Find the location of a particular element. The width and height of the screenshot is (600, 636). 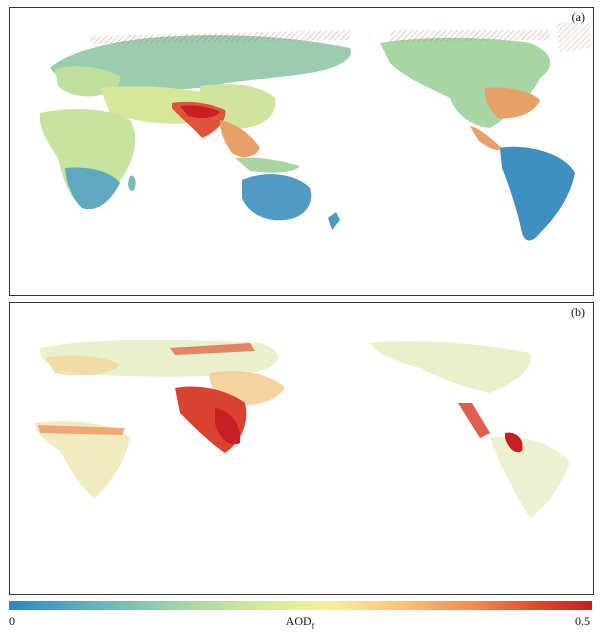

colorbar-title: AODf is located at coordinates (300, 622).